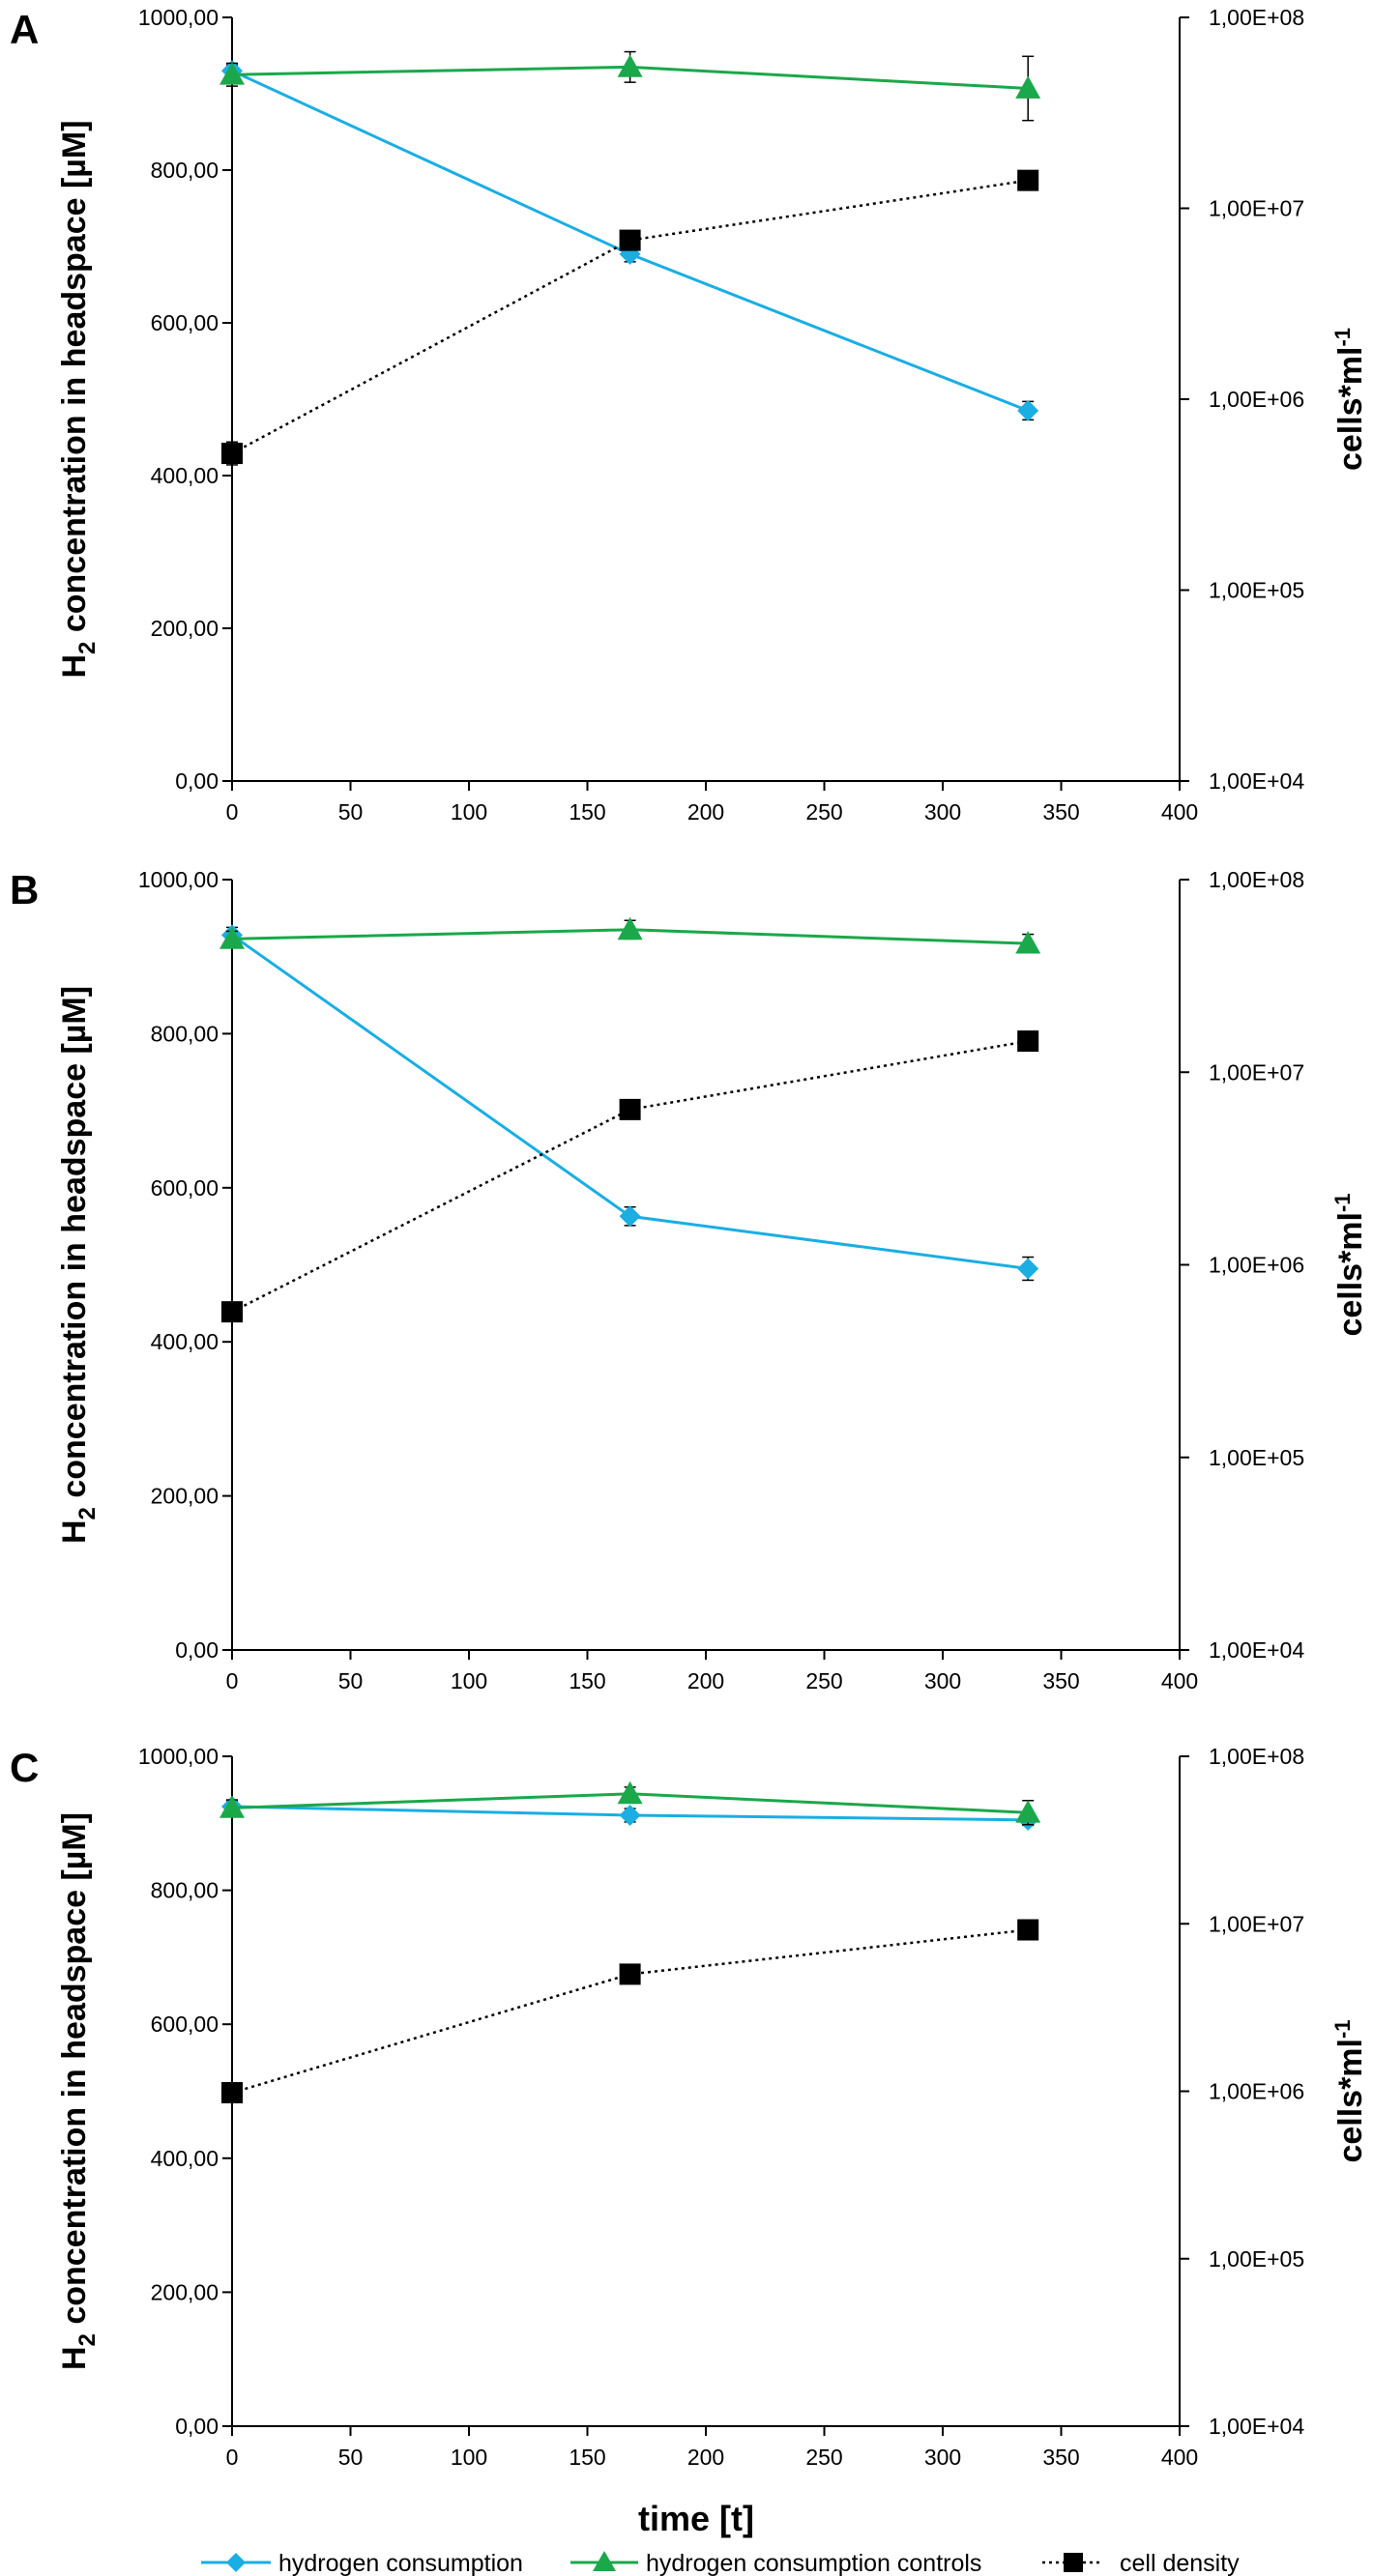 The width and height of the screenshot is (1373, 2576). Describe the element at coordinates (1257, 2426) in the screenshot. I see `right-y-tick-label: 1,00E+04` at that location.